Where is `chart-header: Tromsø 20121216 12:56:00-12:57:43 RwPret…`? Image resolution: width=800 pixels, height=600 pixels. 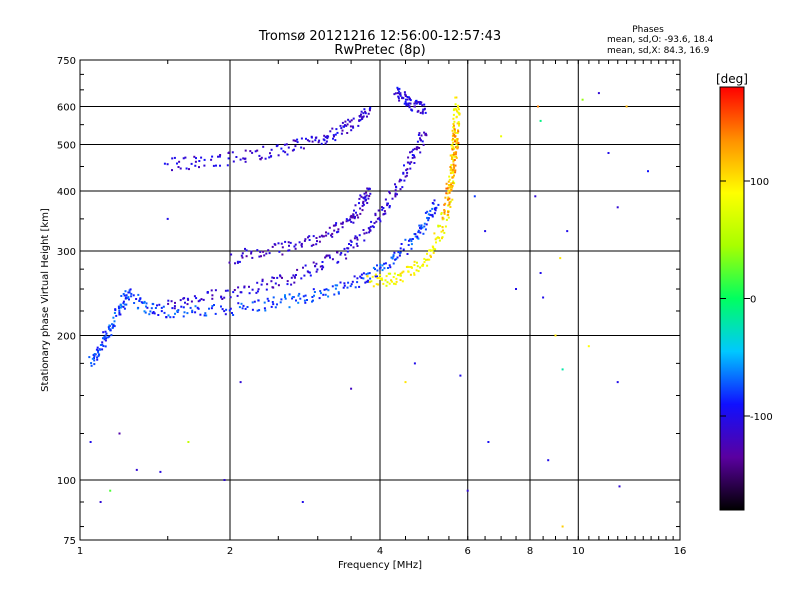 chart-header: Tromsø 20121216 12:56:00-12:57:43 RwPret… is located at coordinates (486, 41).